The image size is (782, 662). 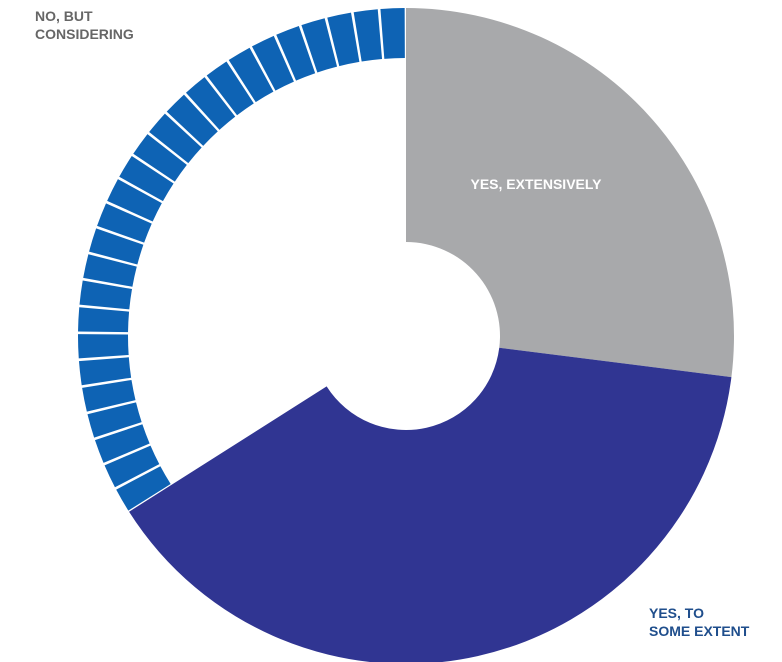 I want to click on slice-label-yes-to-some-extent: YES, TO SOME EXTENT, so click(x=699, y=622).